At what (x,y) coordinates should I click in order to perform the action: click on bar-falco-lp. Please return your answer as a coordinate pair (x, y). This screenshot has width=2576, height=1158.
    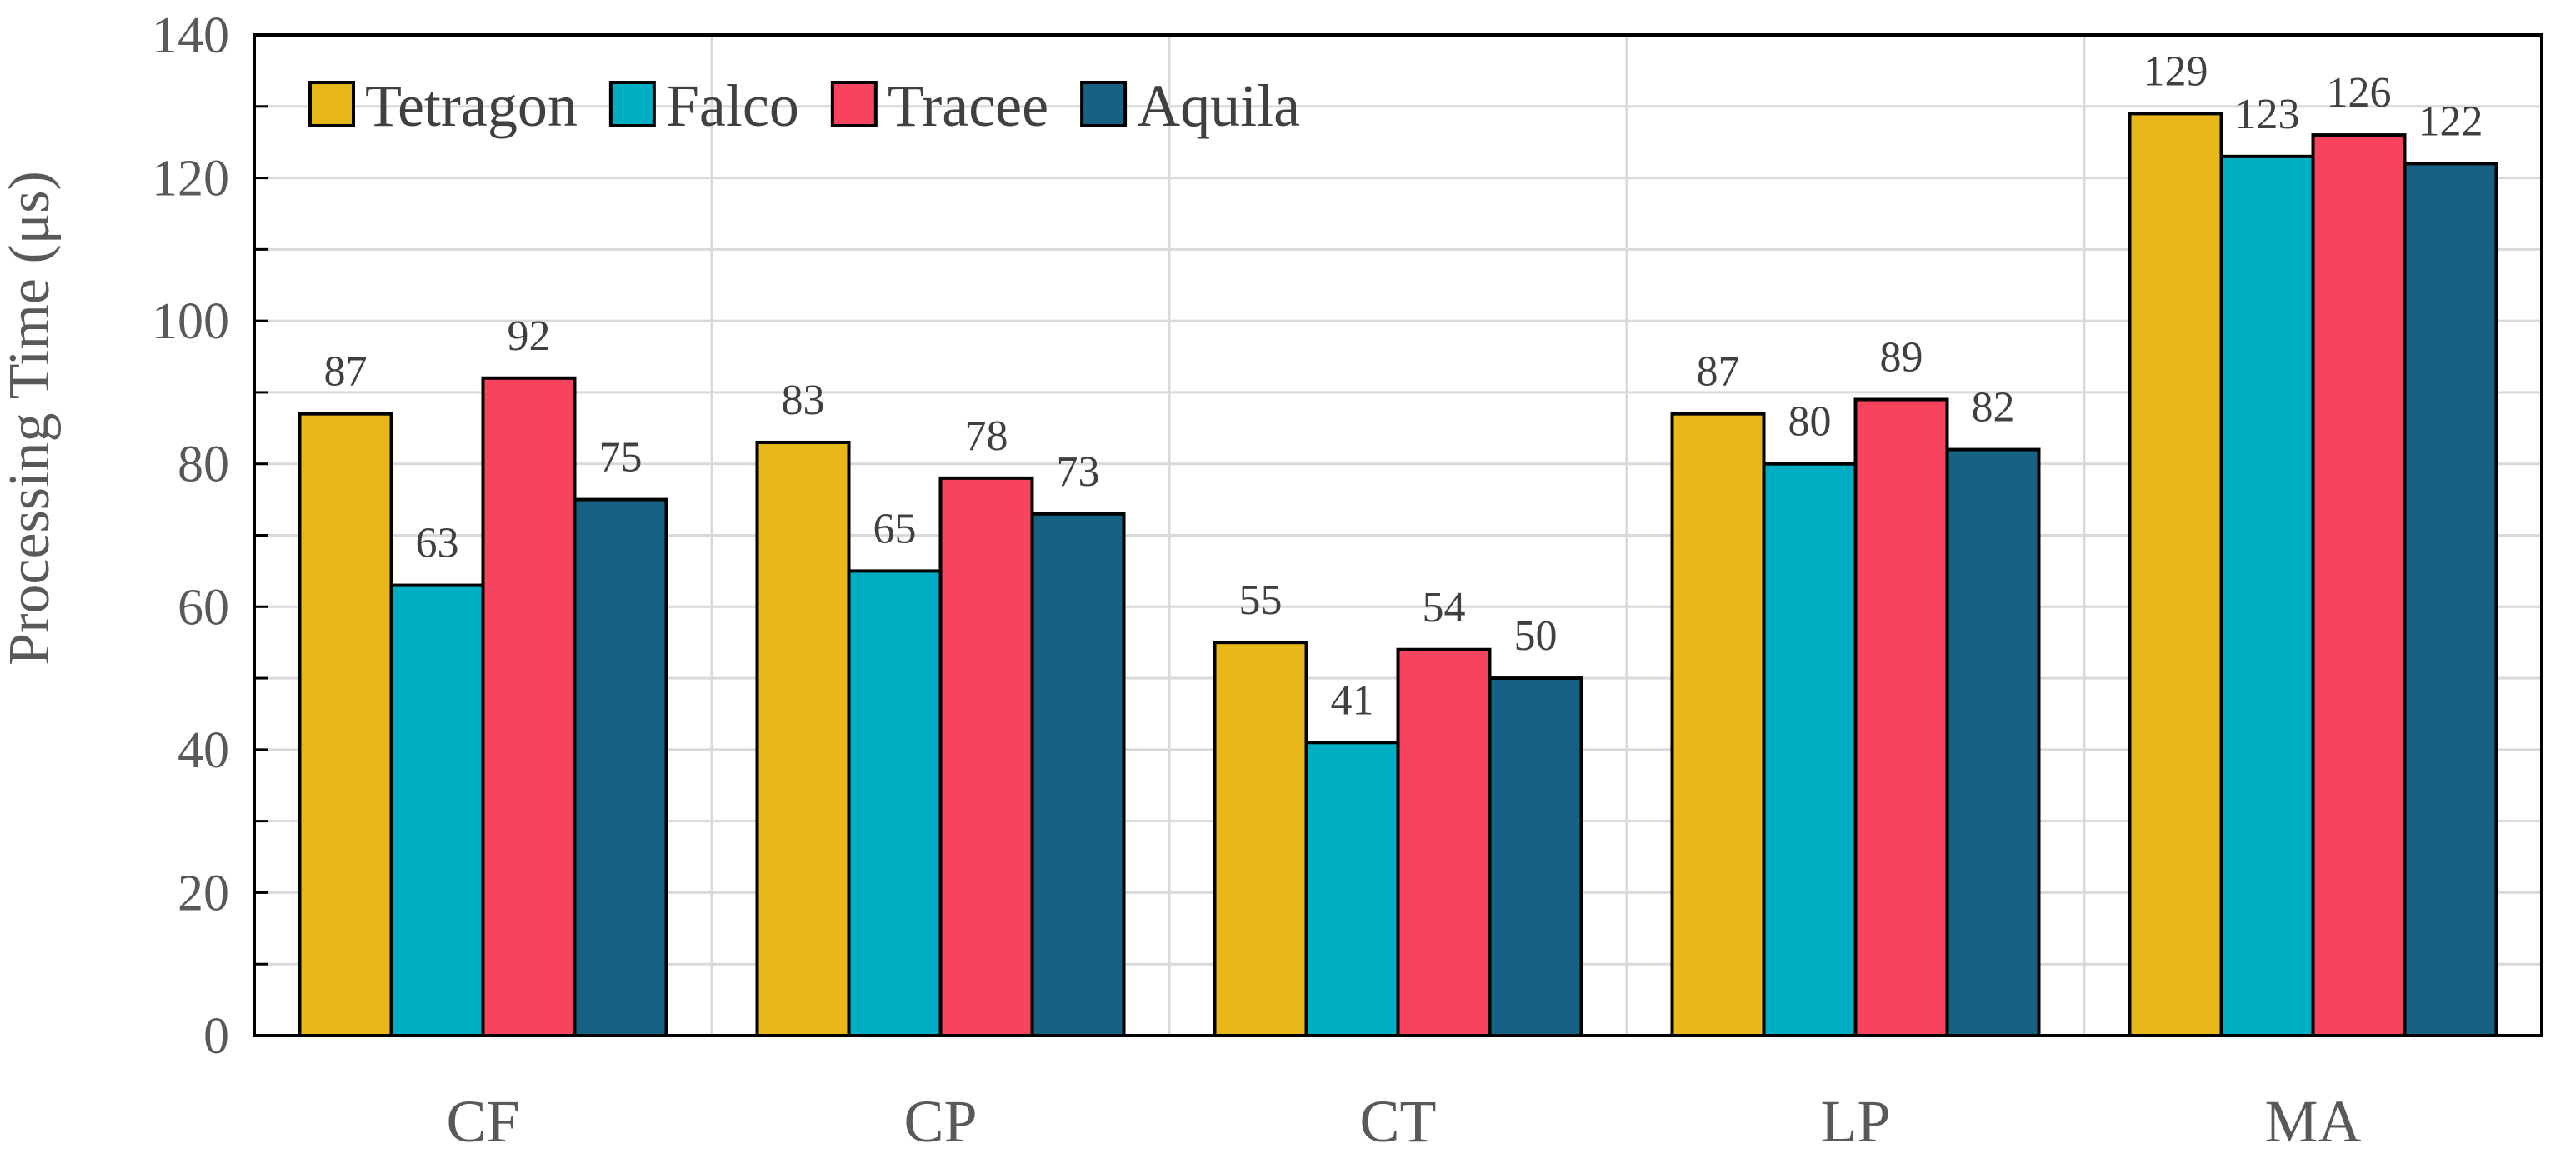
    Looking at the image, I should click on (1810, 749).